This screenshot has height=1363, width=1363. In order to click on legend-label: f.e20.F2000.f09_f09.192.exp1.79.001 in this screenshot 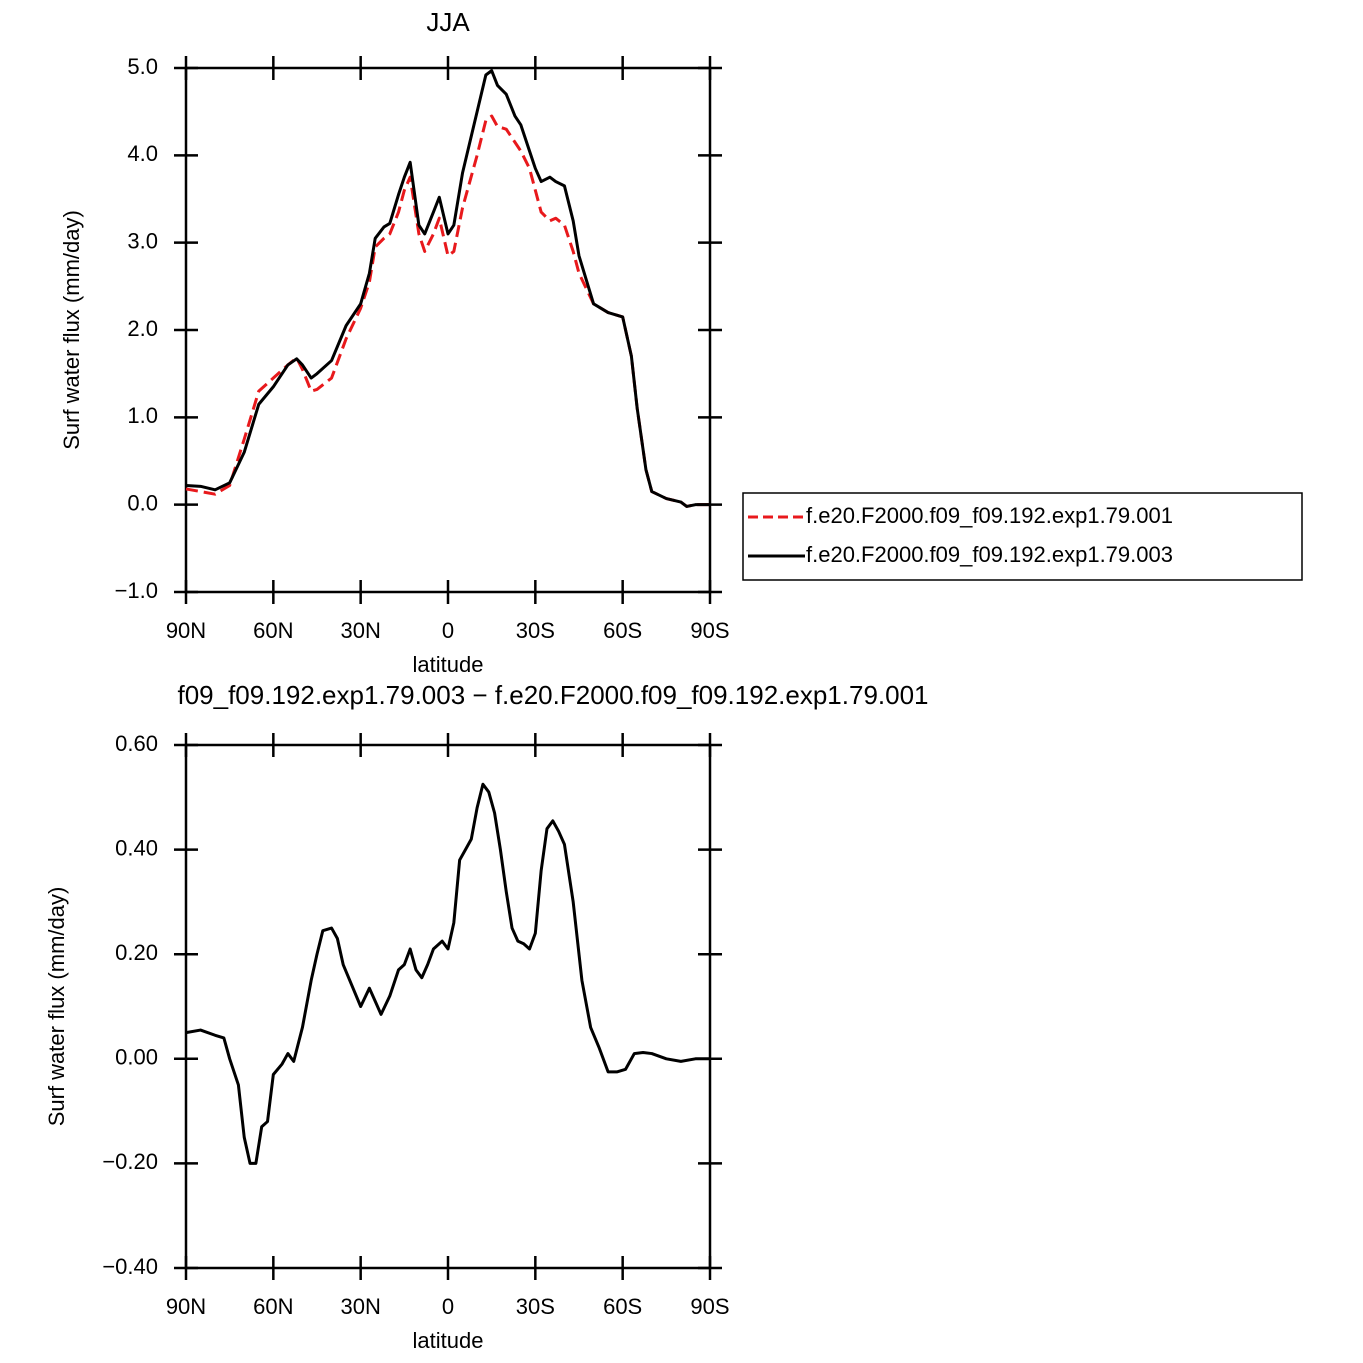, I will do `click(989, 515)`.